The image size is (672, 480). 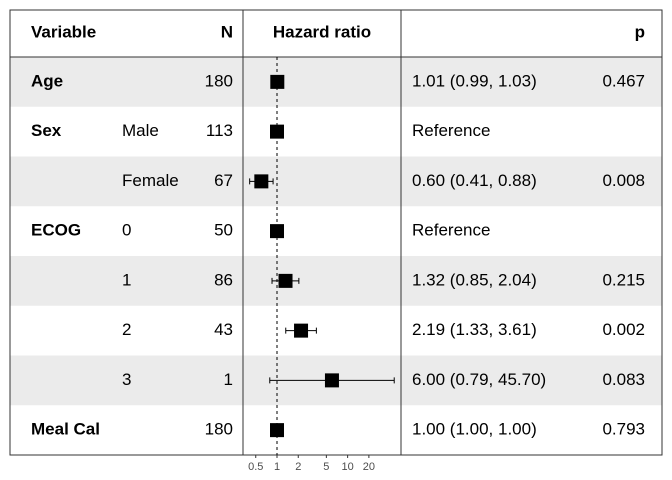 What do you see at coordinates (150, 180) in the screenshot?
I see `level-label: Female` at bounding box center [150, 180].